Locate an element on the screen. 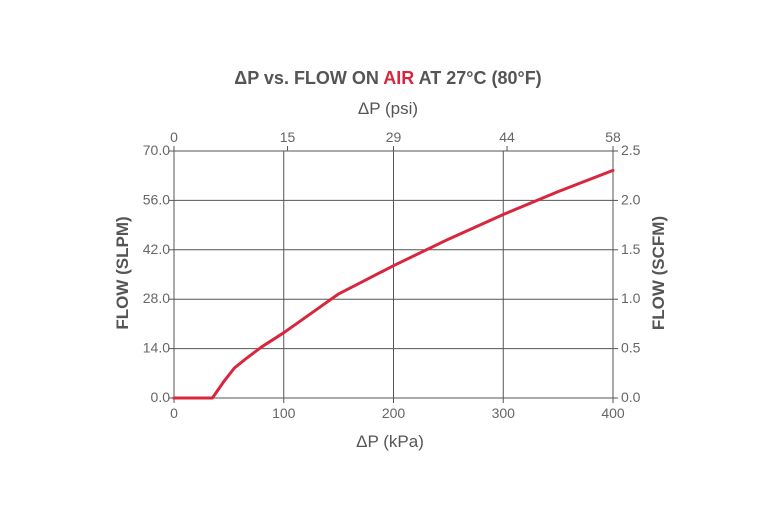 The height and width of the screenshot is (520, 780). y2-tick-label: 0.5 is located at coordinates (631, 348).